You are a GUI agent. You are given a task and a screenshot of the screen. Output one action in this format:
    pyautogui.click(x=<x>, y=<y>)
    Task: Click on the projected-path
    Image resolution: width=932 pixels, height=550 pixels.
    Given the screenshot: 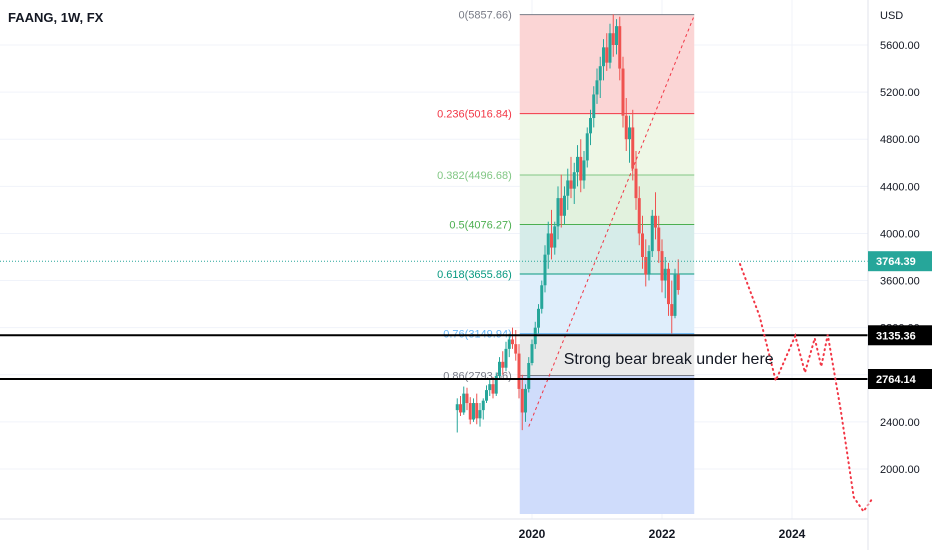 What is the action you would take?
    pyautogui.click(x=807, y=388)
    